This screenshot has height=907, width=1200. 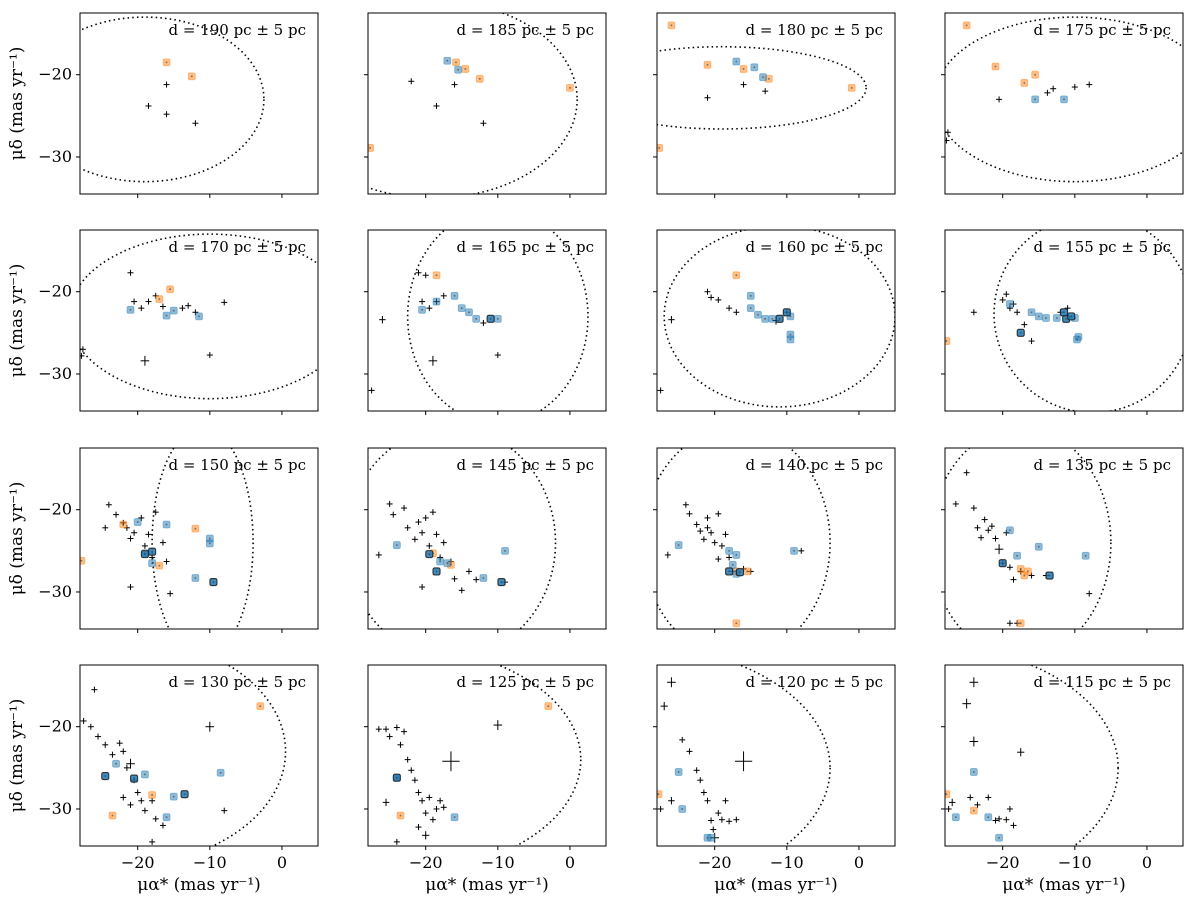 What do you see at coordinates (282, 862) in the screenshot?
I see `x-tick-label: 0` at bounding box center [282, 862].